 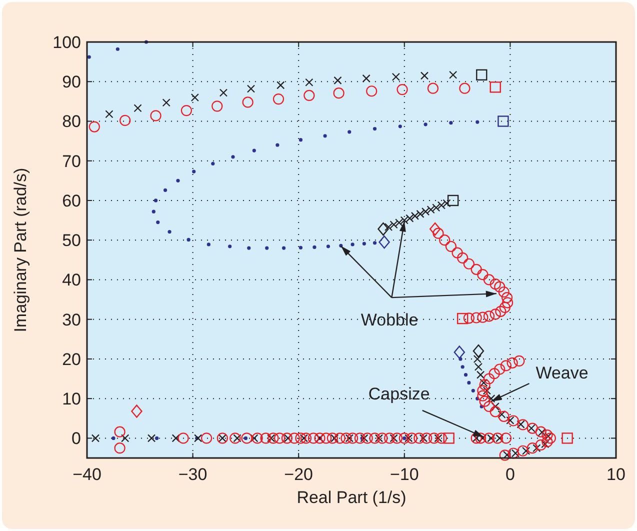 What do you see at coordinates (399, 394) in the screenshot?
I see `annotation: Capsize` at bounding box center [399, 394].